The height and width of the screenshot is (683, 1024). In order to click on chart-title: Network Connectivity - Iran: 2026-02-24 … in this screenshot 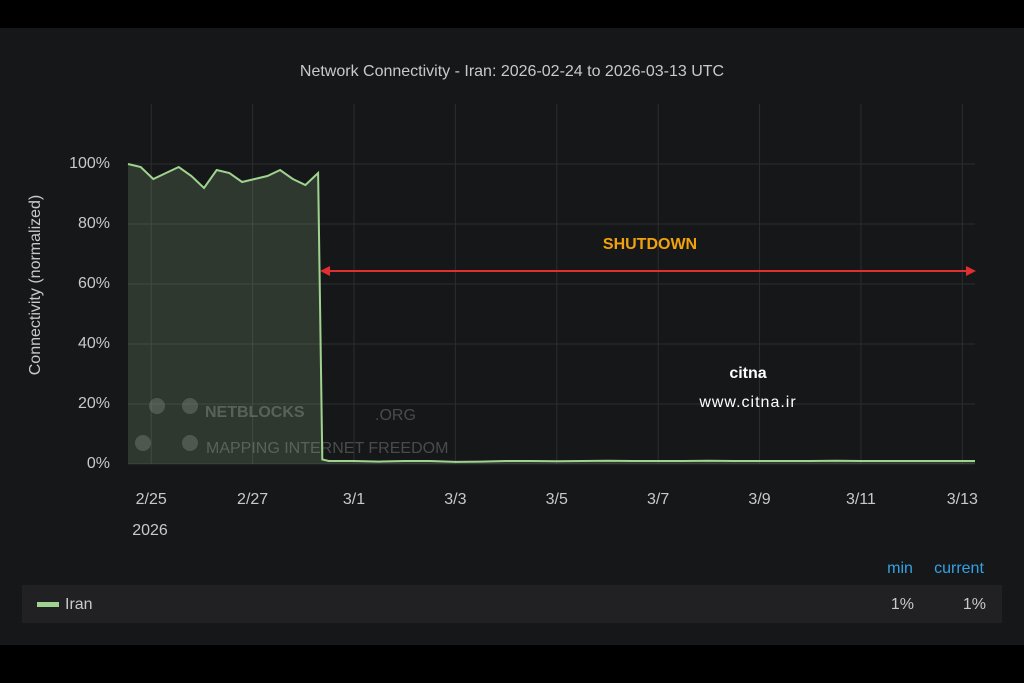, I will do `click(512, 71)`.